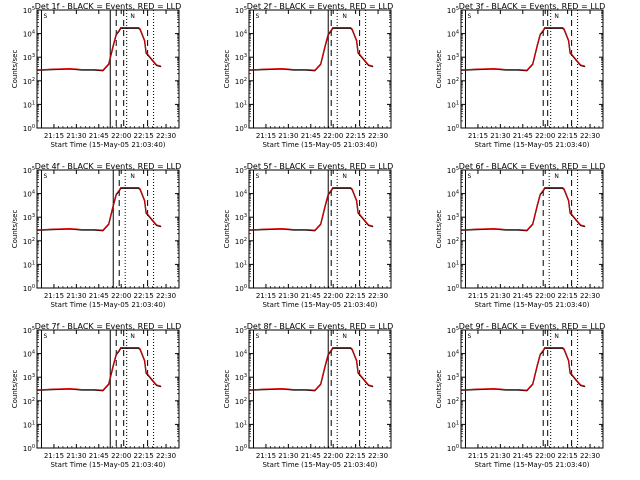 The image size is (640, 480). What do you see at coordinates (320, 166) in the screenshot?
I see `panel-title: Det 5f - BLACK = Events, RED = LLD` at bounding box center [320, 166].